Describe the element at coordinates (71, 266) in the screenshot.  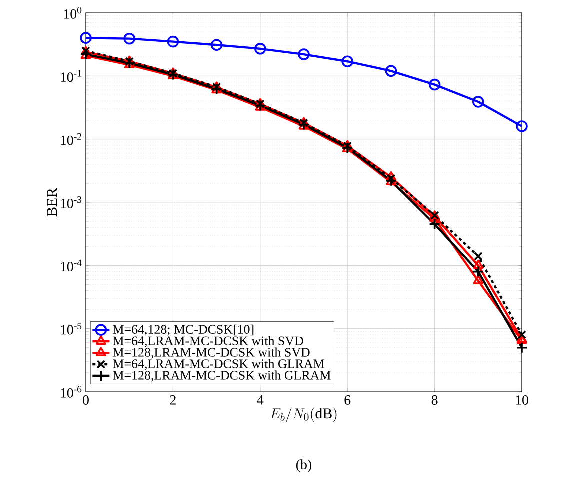
I see `y-tick-label: 10$^{-4}$` at that location.